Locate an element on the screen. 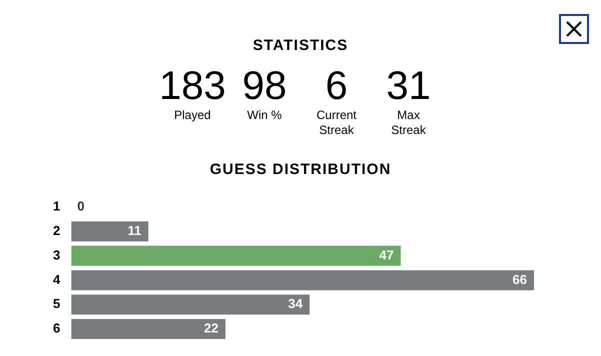  data-label: 47 is located at coordinates (386, 254).